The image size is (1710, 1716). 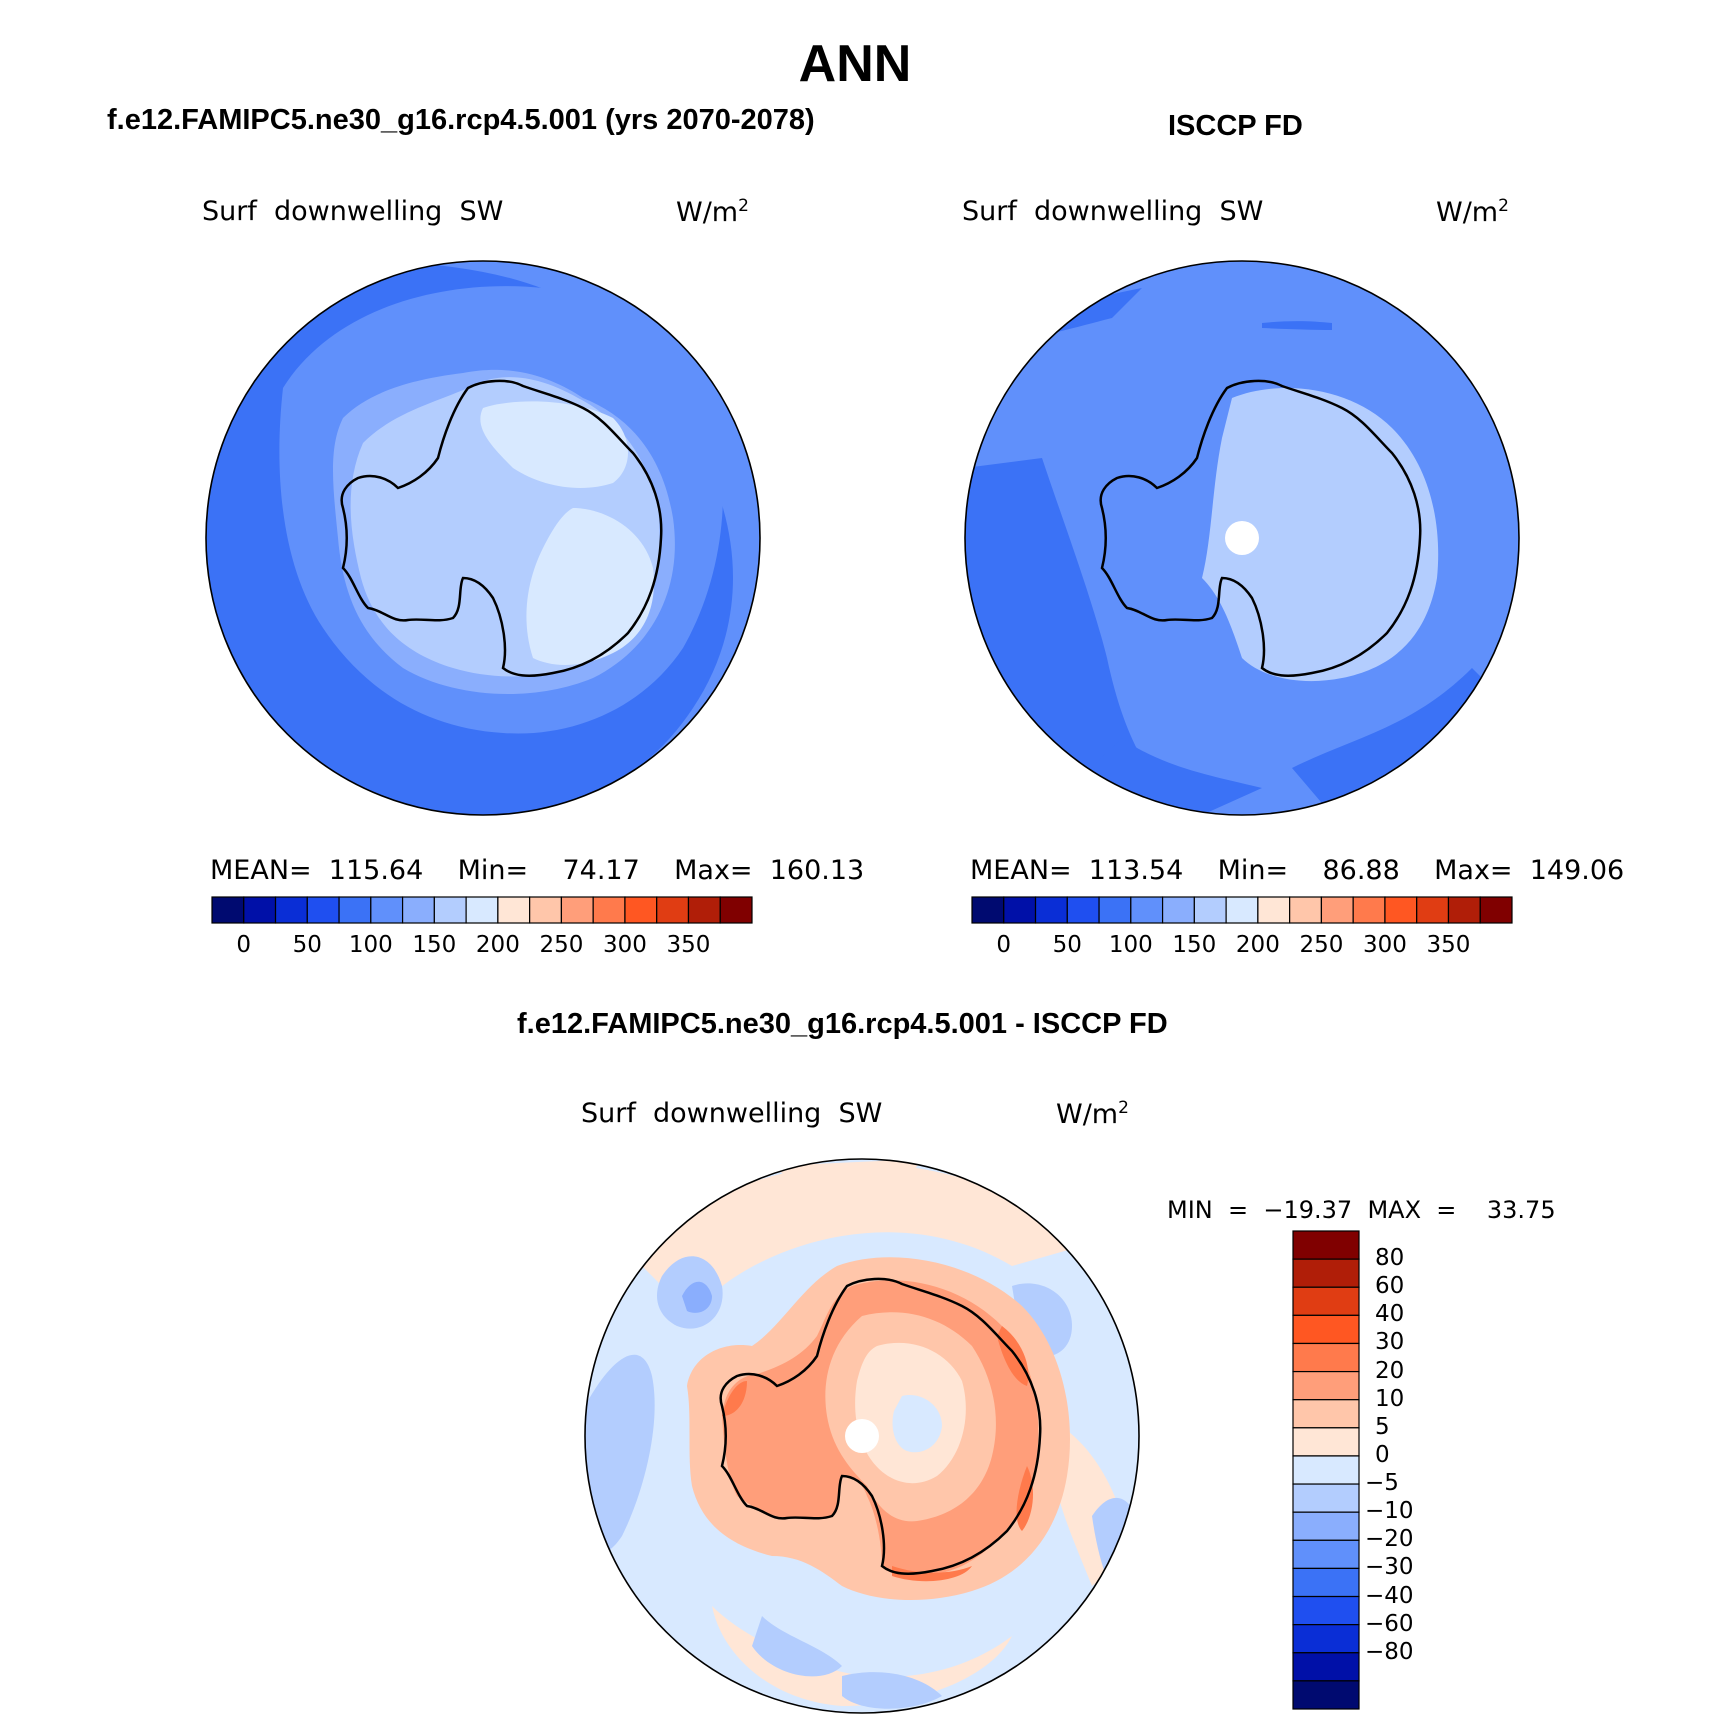 I want to click on panel-diff-colorbar-tick-label: 20, so click(x=1390, y=1370).